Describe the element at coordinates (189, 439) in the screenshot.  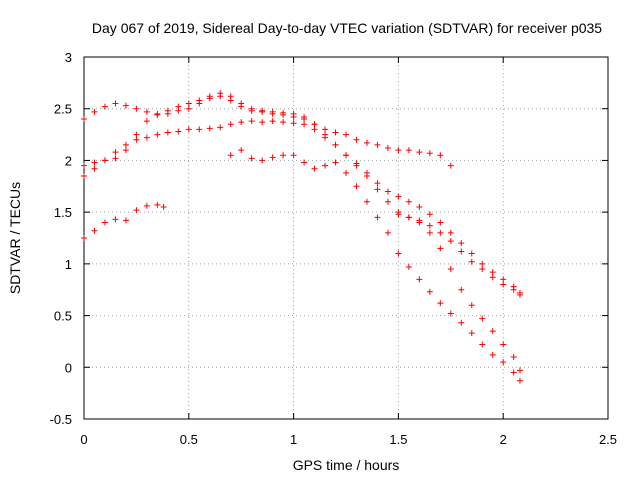
I see `x-tick-label: 0.5` at that location.